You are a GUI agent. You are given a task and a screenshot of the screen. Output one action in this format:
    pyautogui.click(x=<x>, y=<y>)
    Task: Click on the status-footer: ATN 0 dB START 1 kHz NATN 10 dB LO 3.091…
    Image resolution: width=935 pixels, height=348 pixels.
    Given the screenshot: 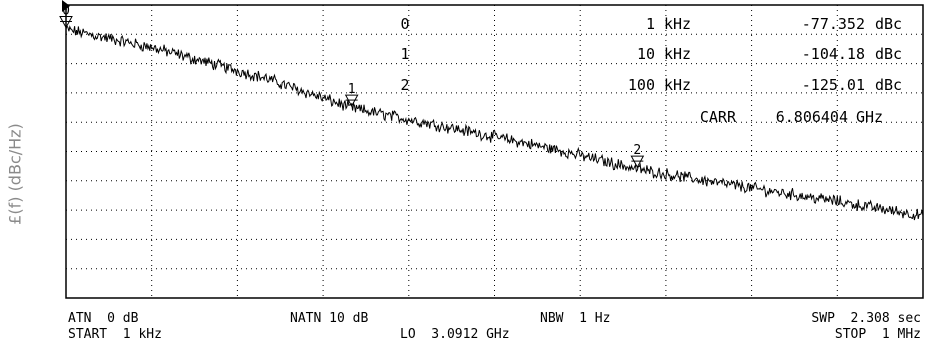 What is the action you would take?
    pyautogui.click(x=494, y=326)
    